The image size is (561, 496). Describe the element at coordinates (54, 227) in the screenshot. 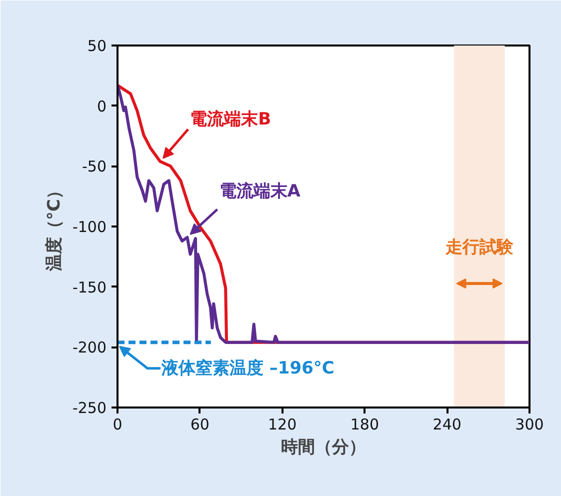

I see `y-axis-title: 温度（°C）` at that location.